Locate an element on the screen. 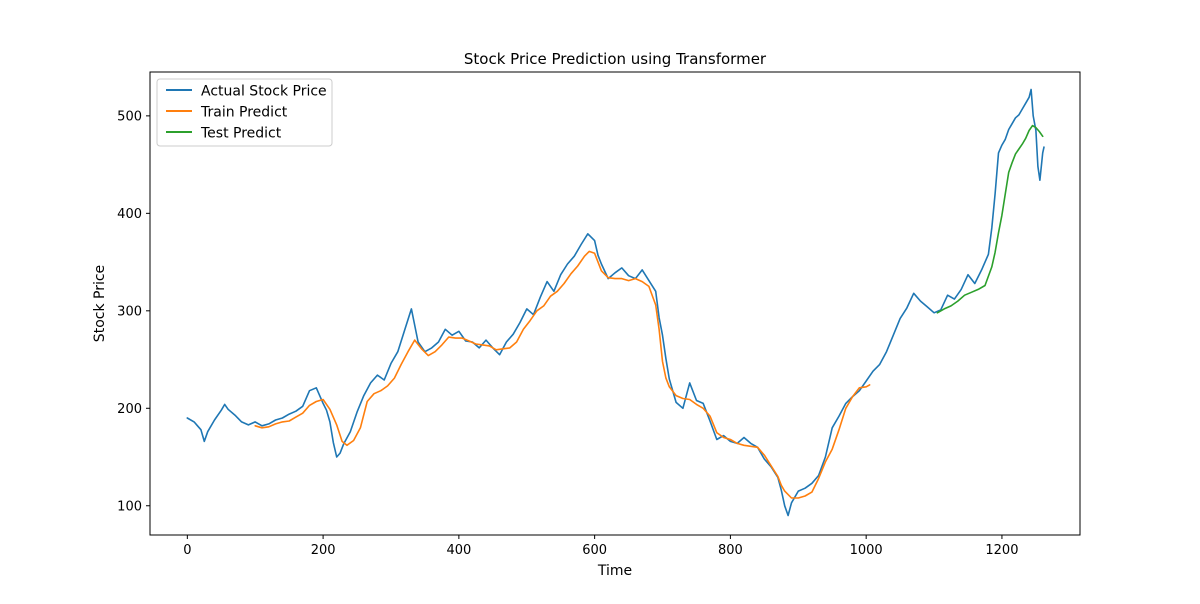 The image size is (1200, 604). legend-label-actual: Actual Stock Price is located at coordinates (264, 92).